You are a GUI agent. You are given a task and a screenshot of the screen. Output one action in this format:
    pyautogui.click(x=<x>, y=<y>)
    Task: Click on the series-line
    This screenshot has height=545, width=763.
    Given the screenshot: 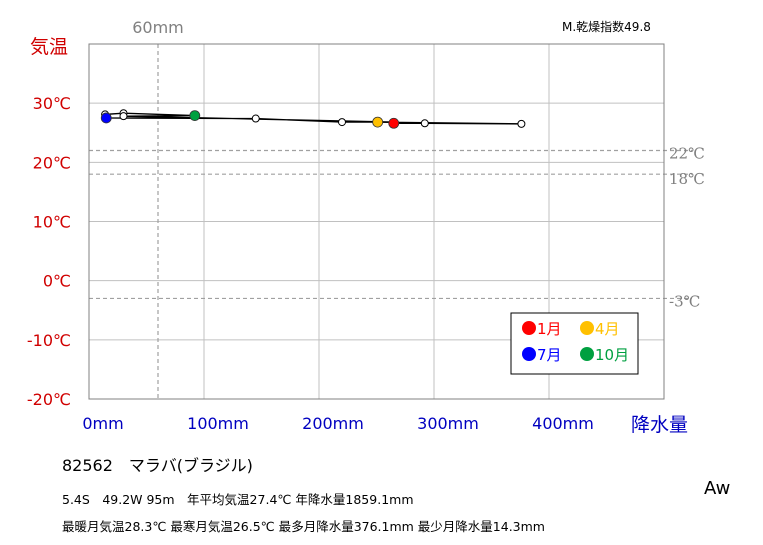 What is the action you would take?
    pyautogui.click(x=313, y=118)
    